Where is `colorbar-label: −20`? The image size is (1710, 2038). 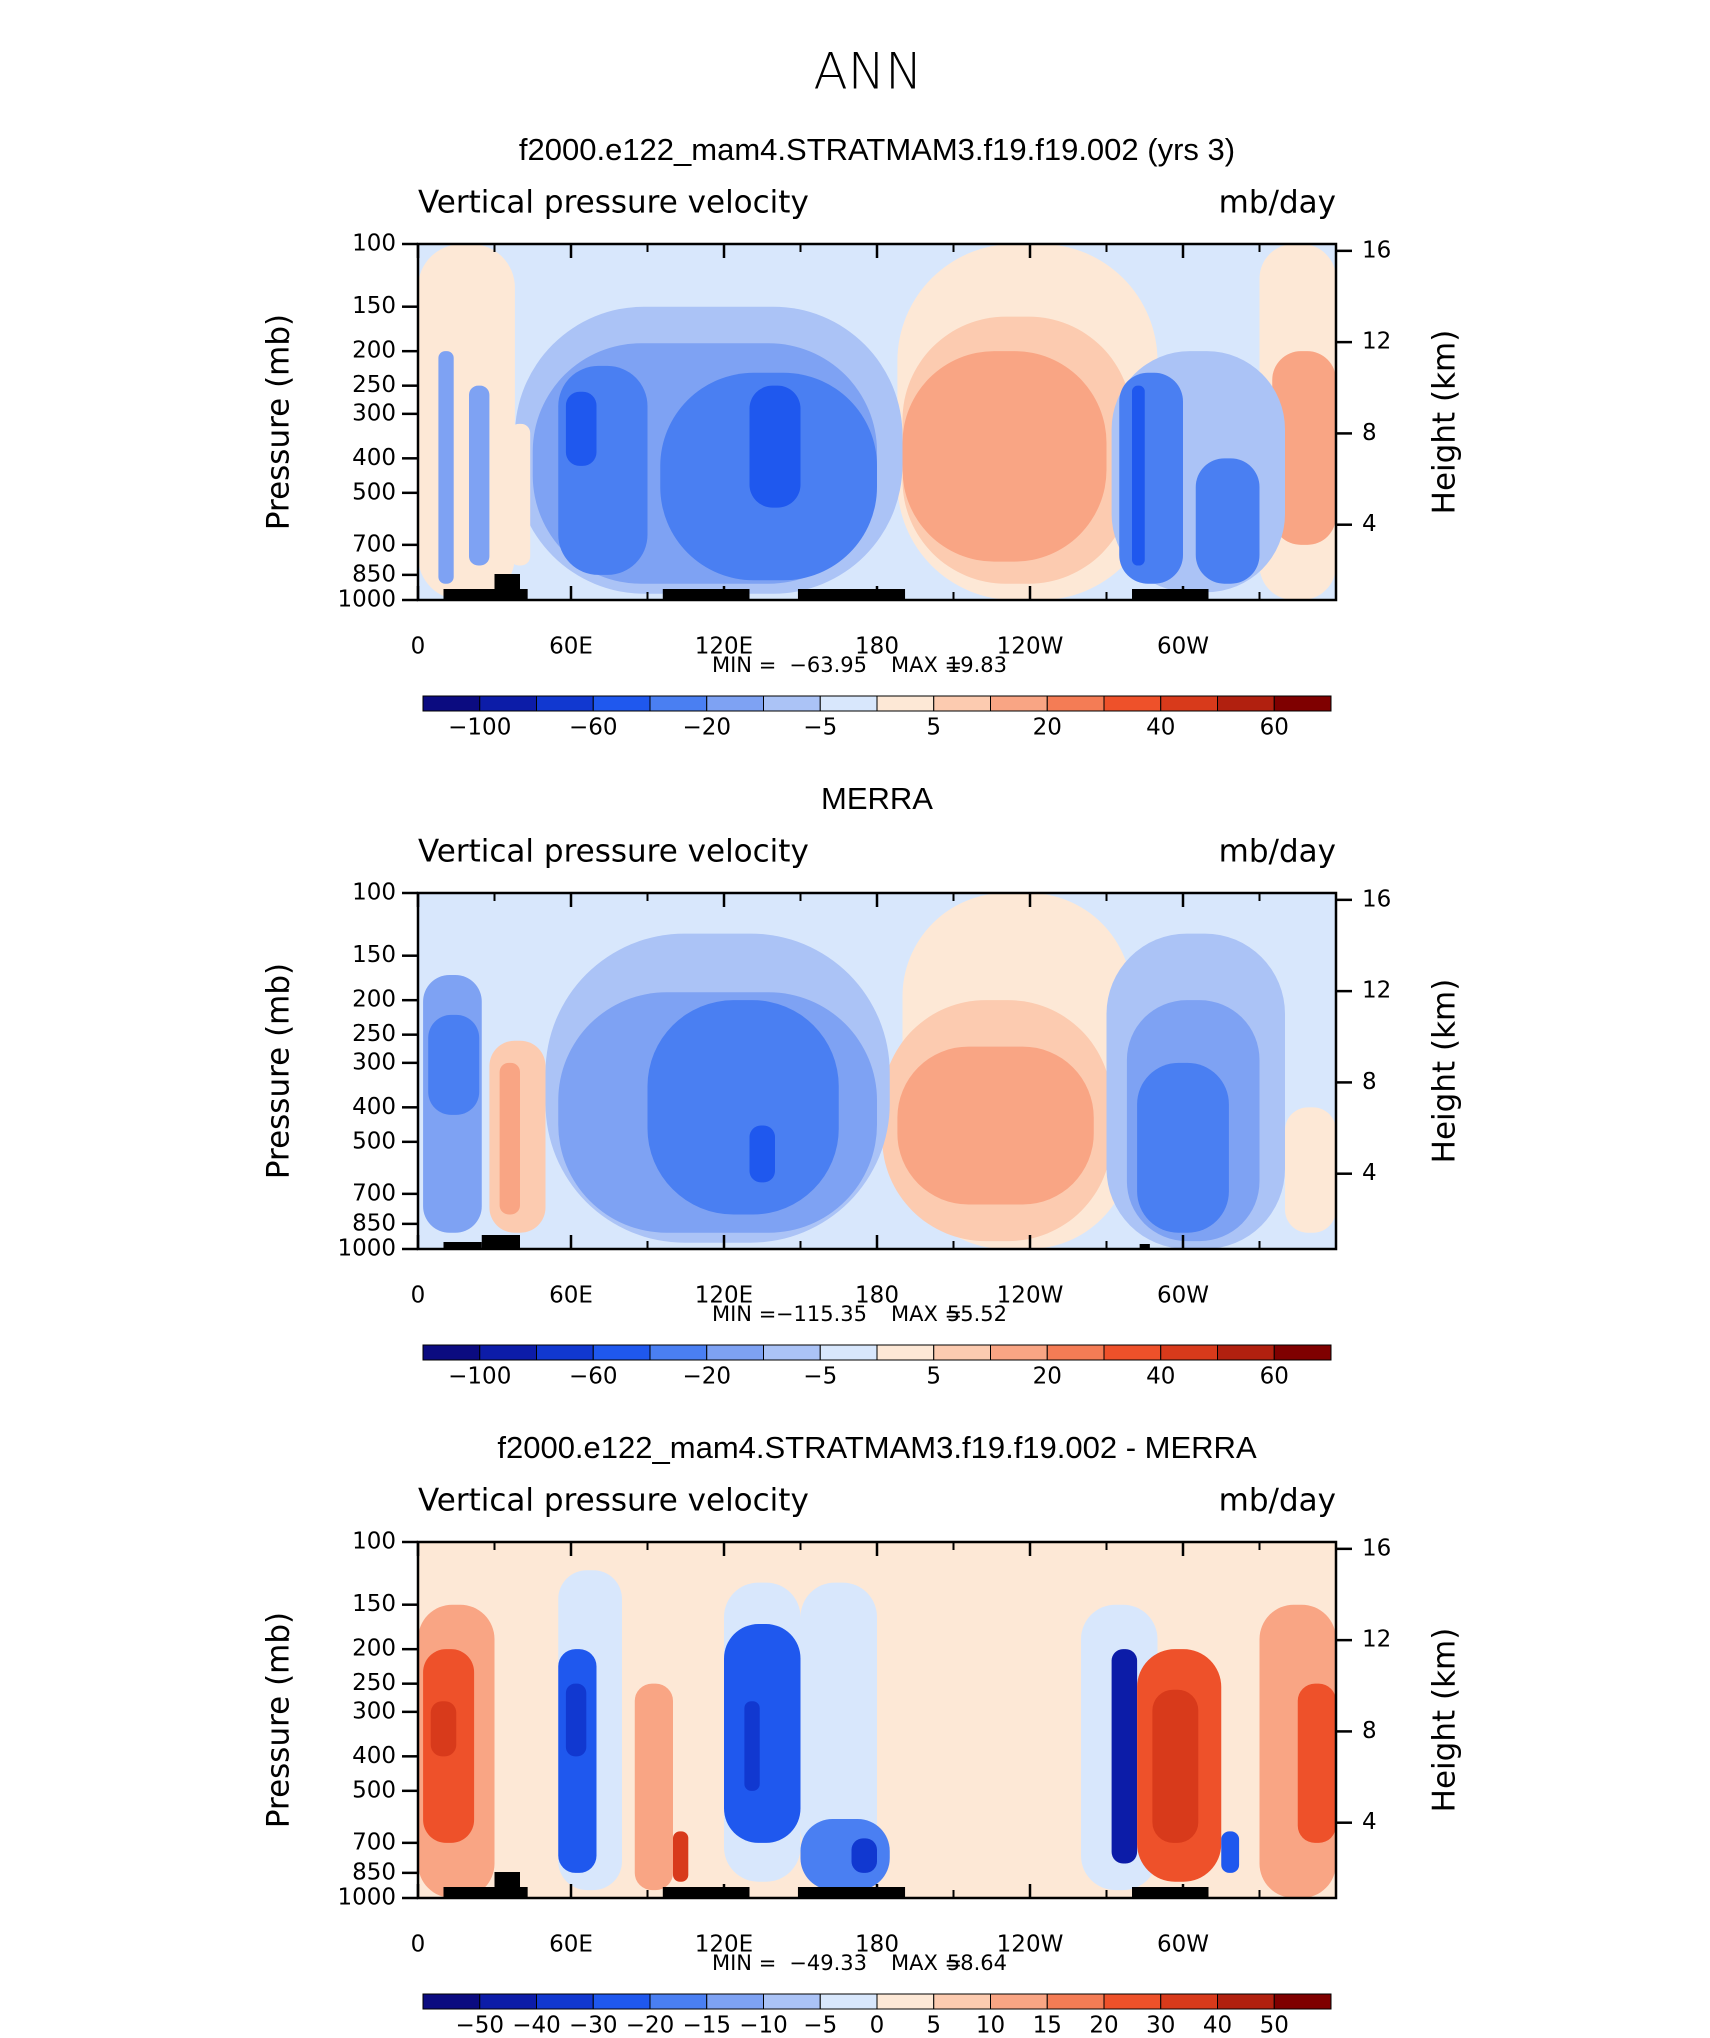 colorbar-label: −20 is located at coordinates (650, 2025).